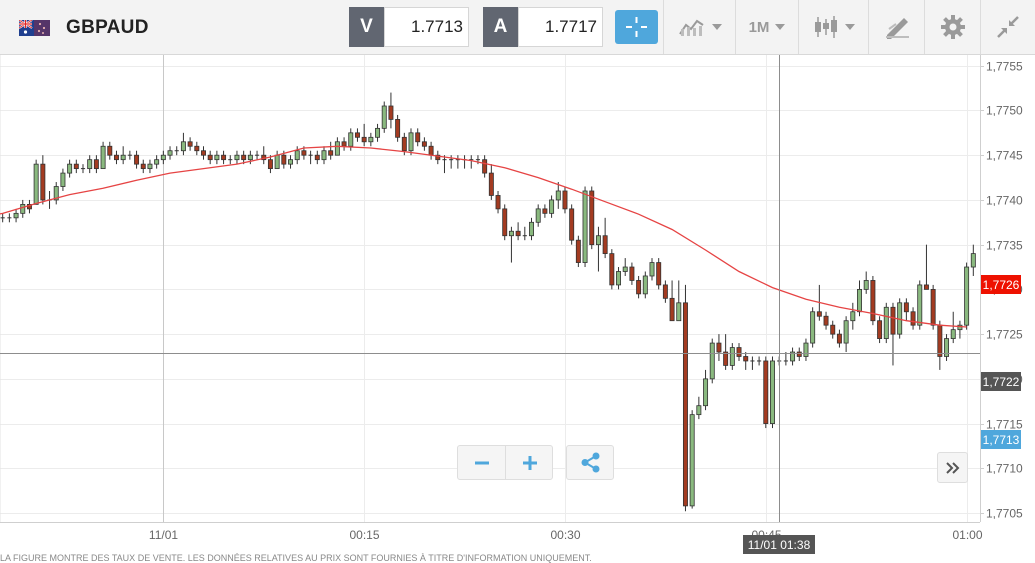 This screenshot has height=563, width=1035. Describe the element at coordinates (560, 27) in the screenshot. I see `buy-price: 1.7717` at that location.